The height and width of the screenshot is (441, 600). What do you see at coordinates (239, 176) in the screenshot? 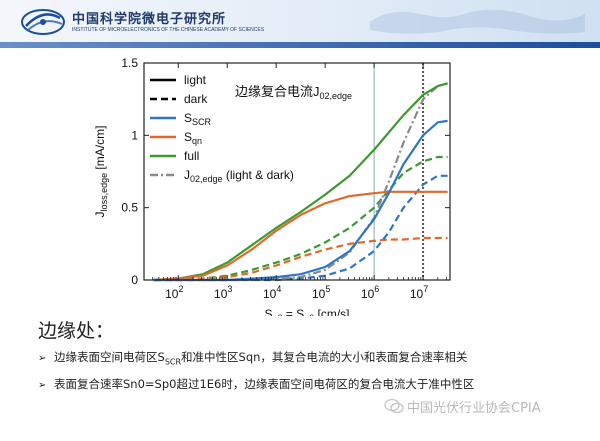
I see `legend-label: J02,edge (light & dark)` at bounding box center [239, 176].